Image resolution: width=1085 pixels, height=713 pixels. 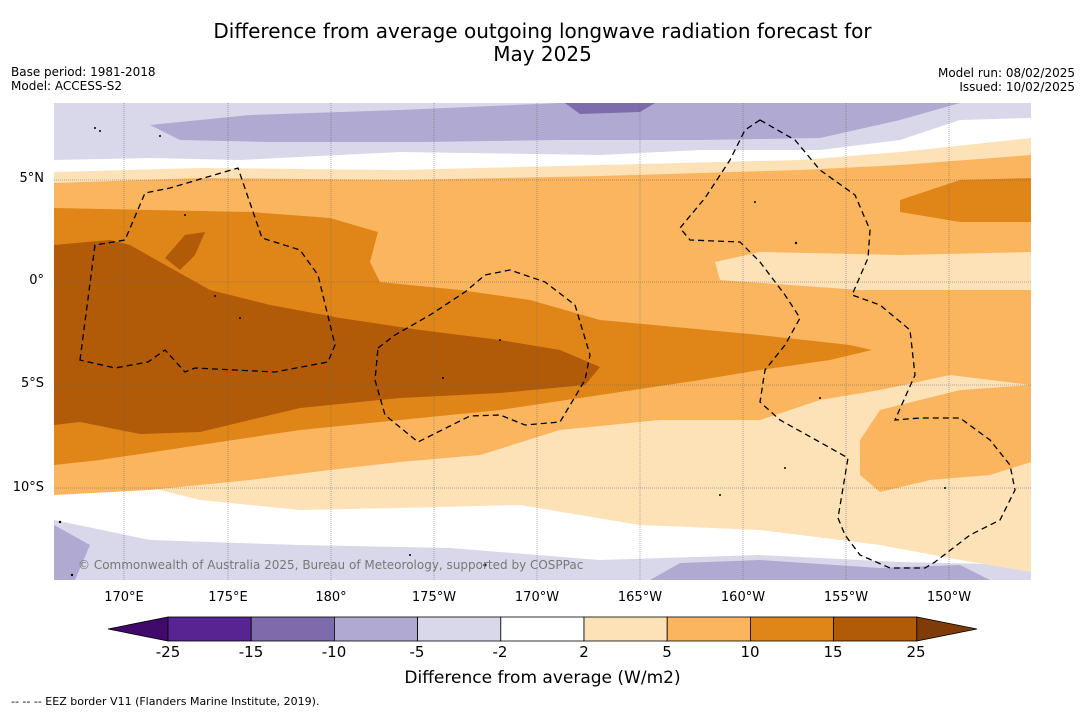 What do you see at coordinates (67, 86) in the screenshot?
I see `model-name: Model: ACCESS-S2` at bounding box center [67, 86].